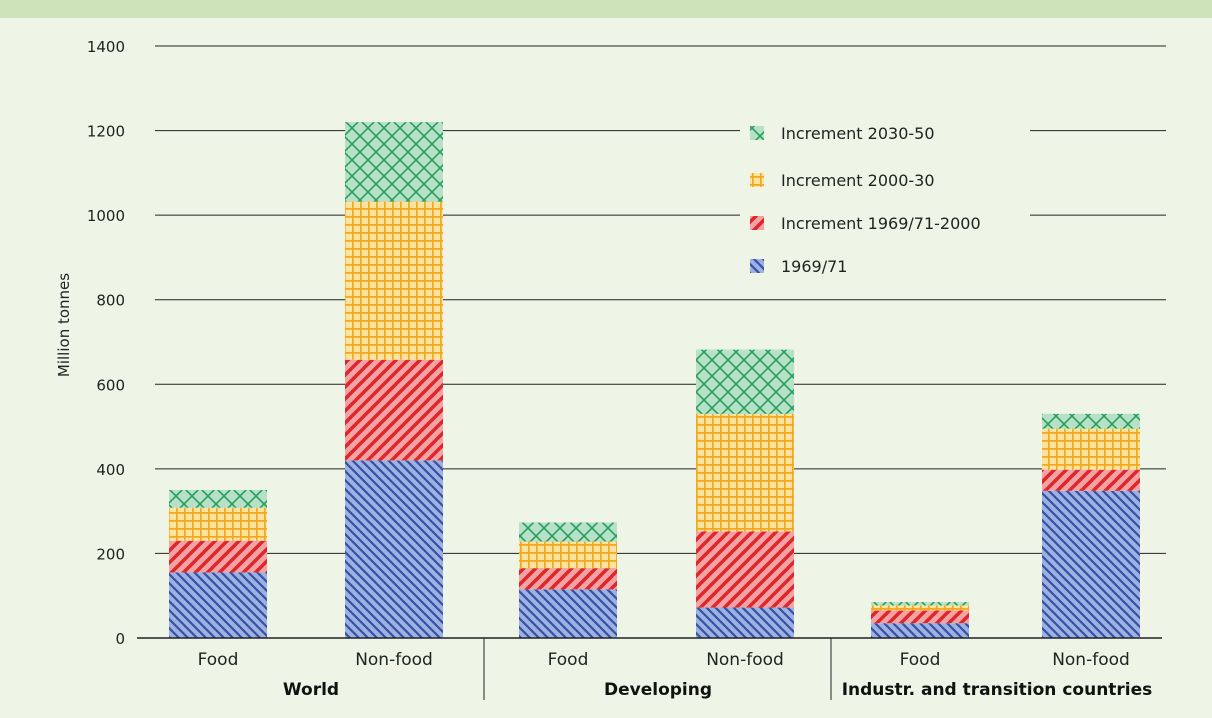  Describe the element at coordinates (110, 301) in the screenshot. I see `y-tick-label: 800` at that location.